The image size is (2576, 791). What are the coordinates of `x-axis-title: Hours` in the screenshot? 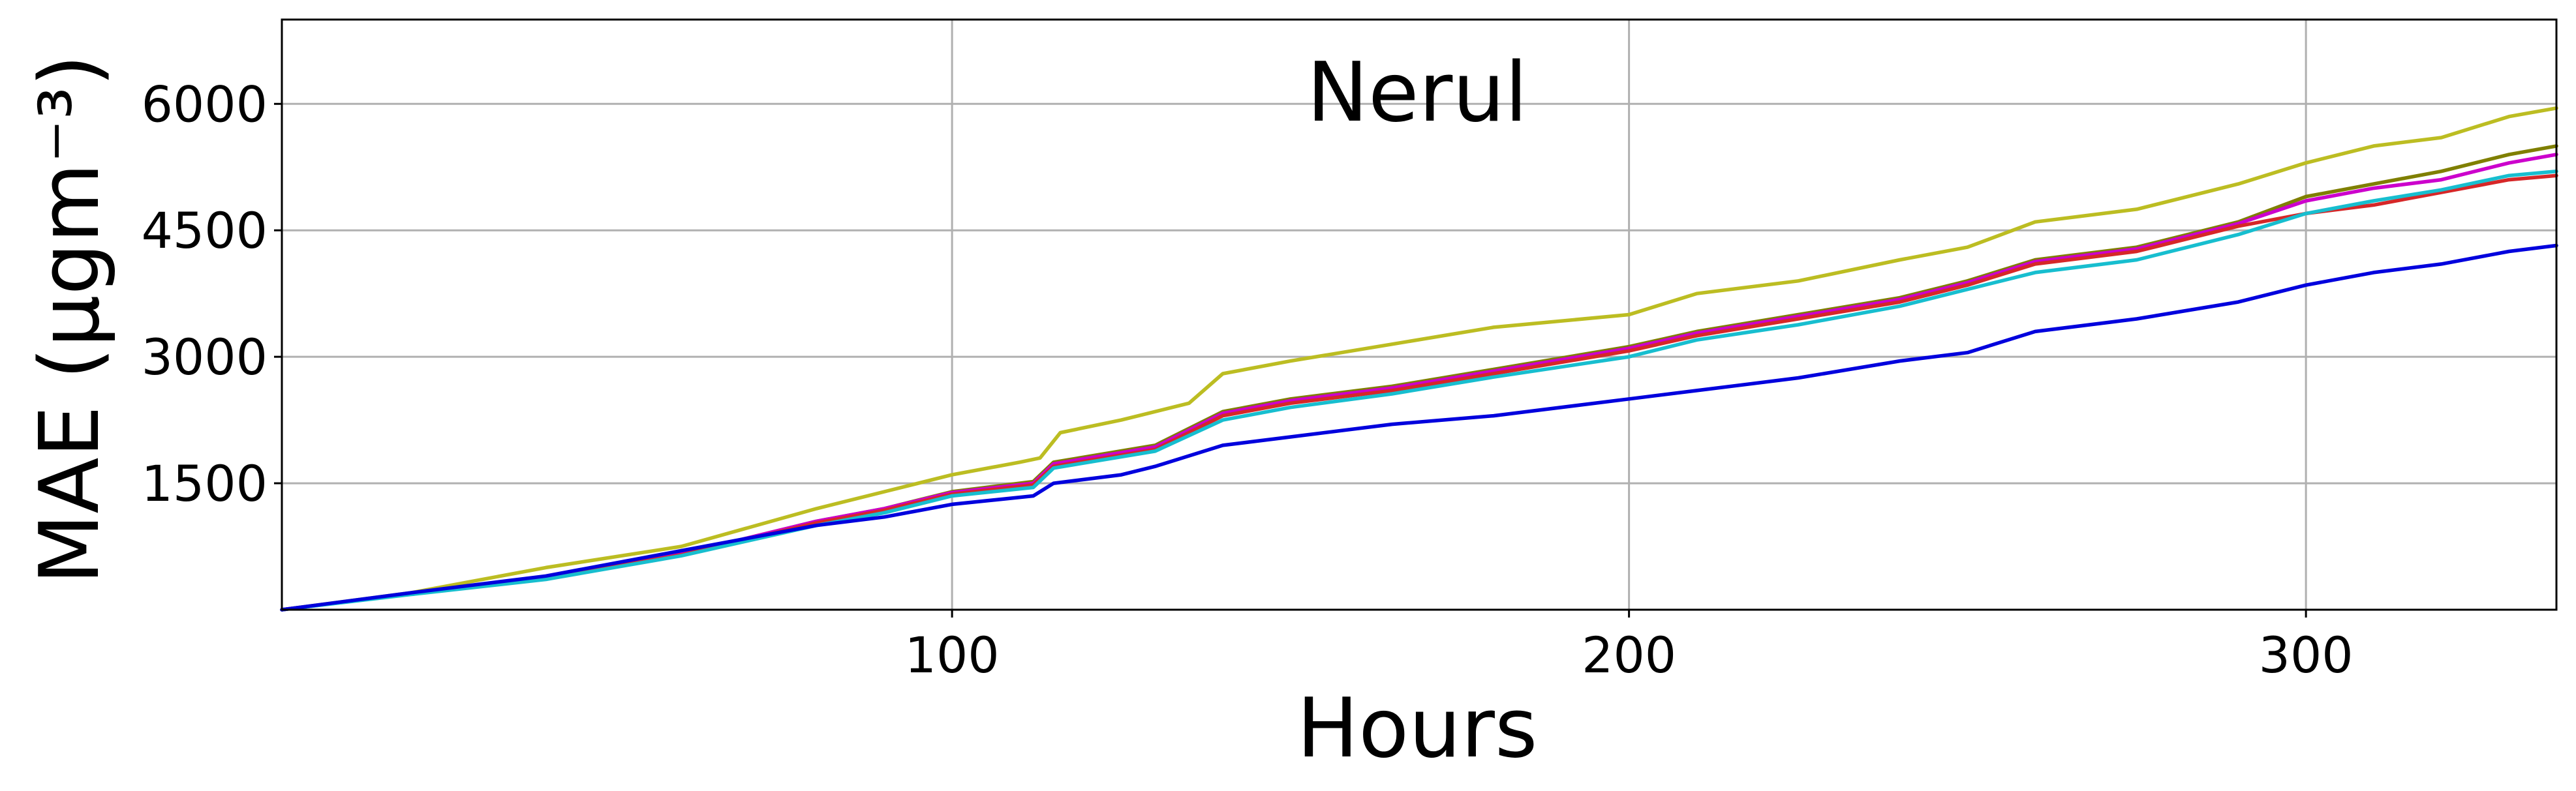 It's located at (1416, 728).